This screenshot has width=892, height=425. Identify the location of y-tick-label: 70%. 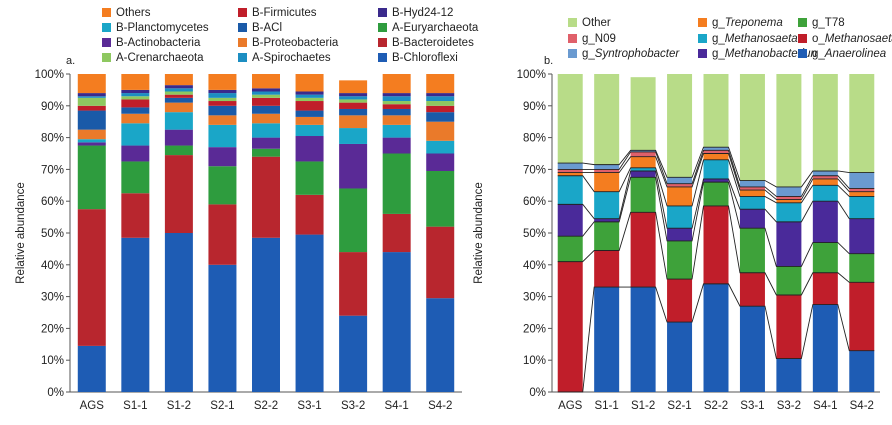
(52, 170).